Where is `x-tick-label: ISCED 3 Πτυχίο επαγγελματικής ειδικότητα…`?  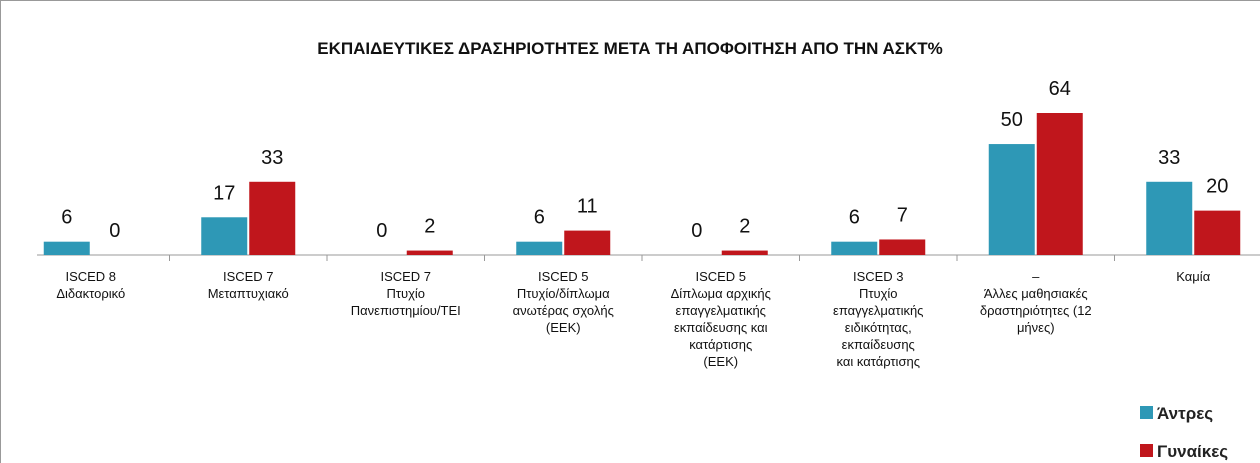 x-tick-label: ISCED 3 Πτυχίο επαγγελματικής ειδικότητα… is located at coordinates (878, 319).